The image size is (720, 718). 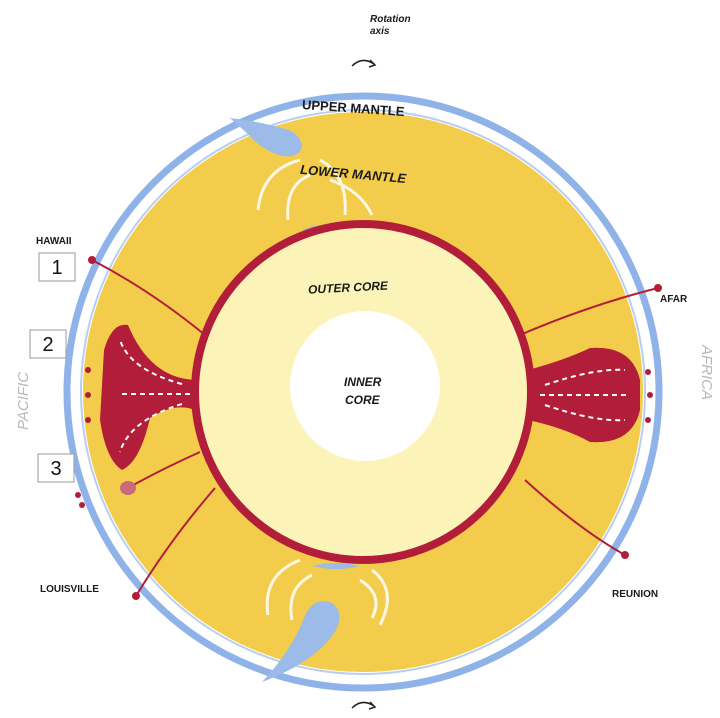 I want to click on svg-text: 1, so click(x=56, y=268).